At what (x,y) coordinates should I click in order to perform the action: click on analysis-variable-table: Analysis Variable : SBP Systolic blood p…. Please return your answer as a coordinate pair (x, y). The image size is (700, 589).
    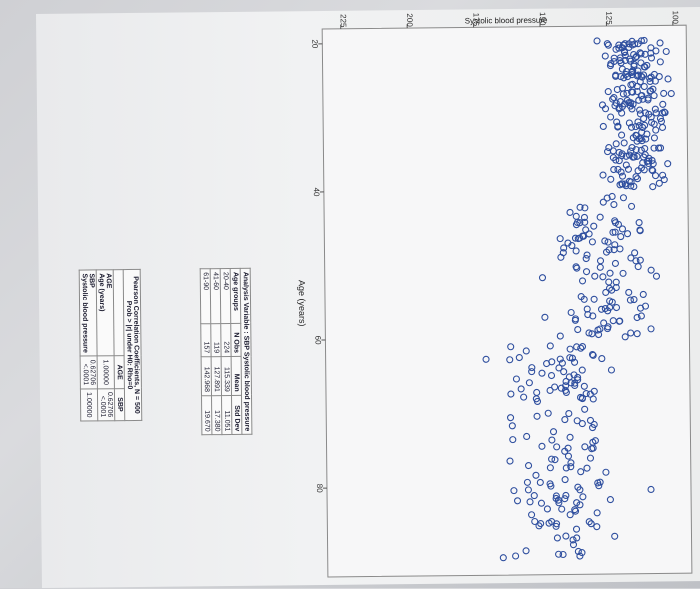
    Looking at the image, I should click on (226, 352).